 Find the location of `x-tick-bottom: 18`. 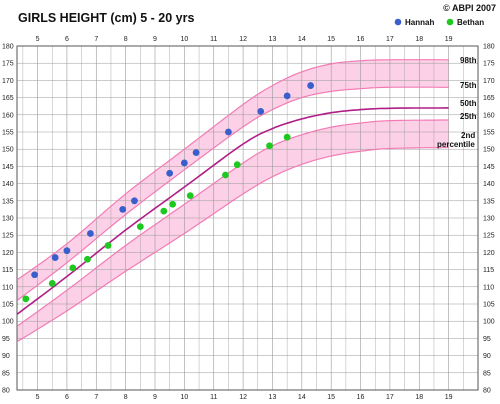

x-tick-bottom: 18 is located at coordinates (419, 397).